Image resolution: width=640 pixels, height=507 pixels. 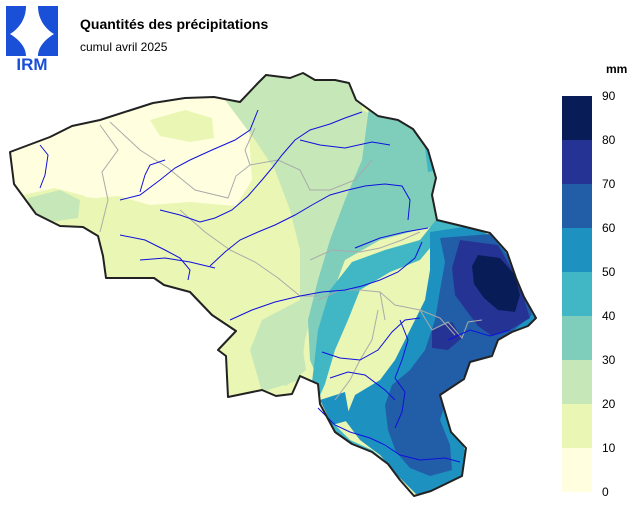 What do you see at coordinates (609, 272) in the screenshot?
I see `legend-tick-label: 50` at bounding box center [609, 272].